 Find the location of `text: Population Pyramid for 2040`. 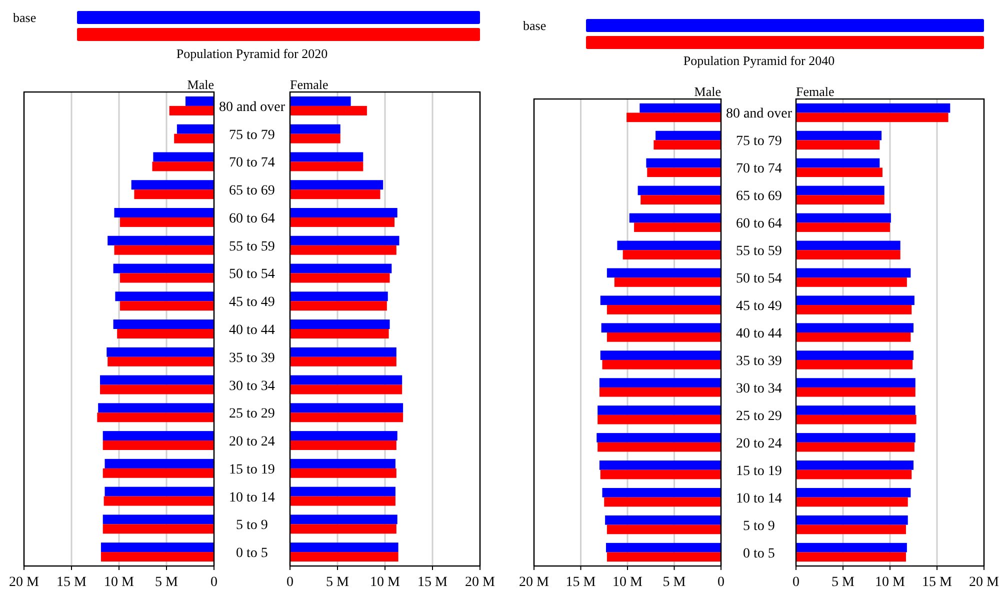

text: Population Pyramid for 2040 is located at coordinates (759, 60).